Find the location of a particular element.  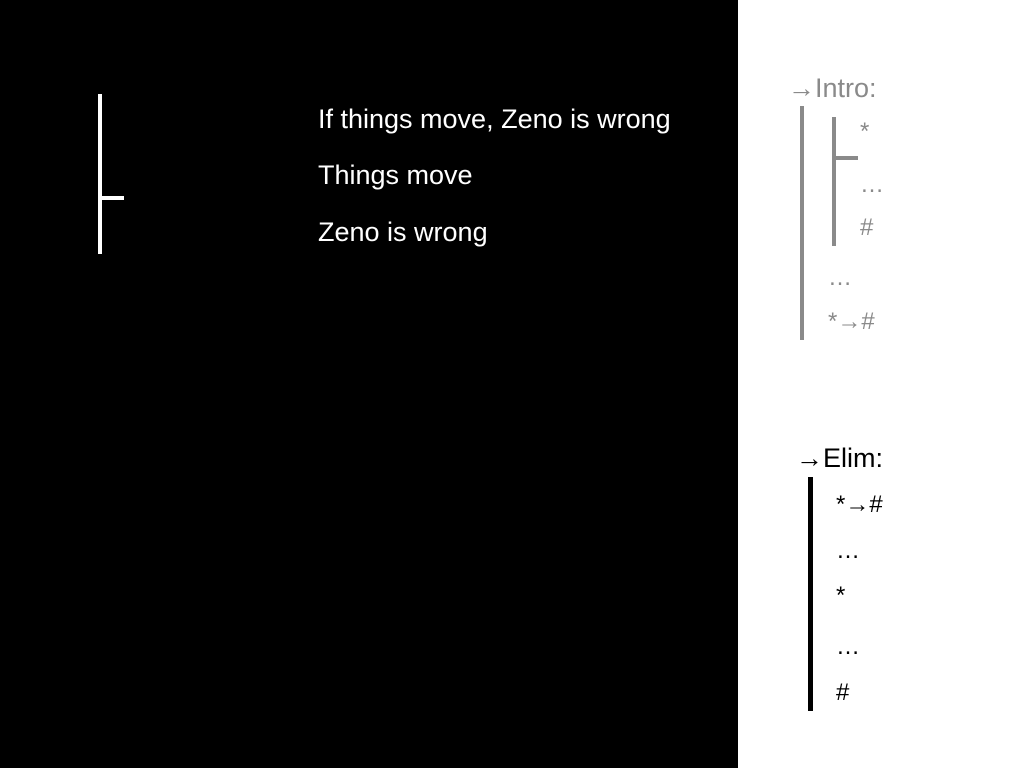

intro-inner-divider is located at coordinates (845, 158).